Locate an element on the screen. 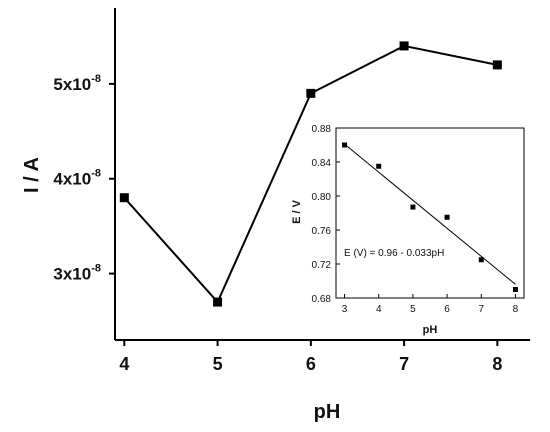 Image resolution: width=550 pixels, height=432 pixels. inset-y-tick-label: 0.76 is located at coordinates (322, 231).